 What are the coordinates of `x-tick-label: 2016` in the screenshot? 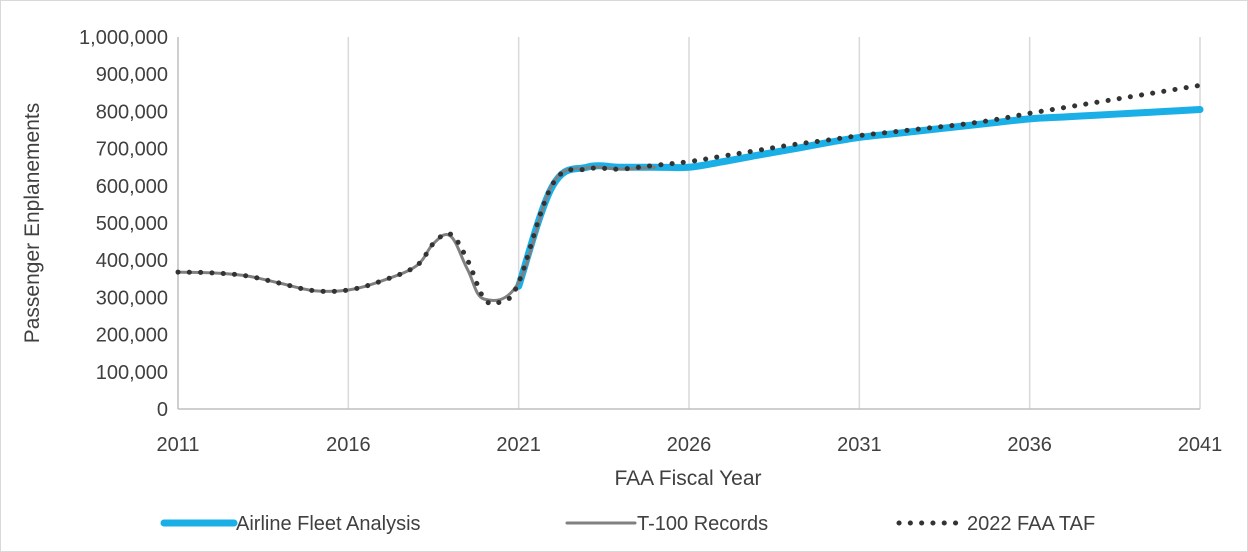 It's located at (348, 445).